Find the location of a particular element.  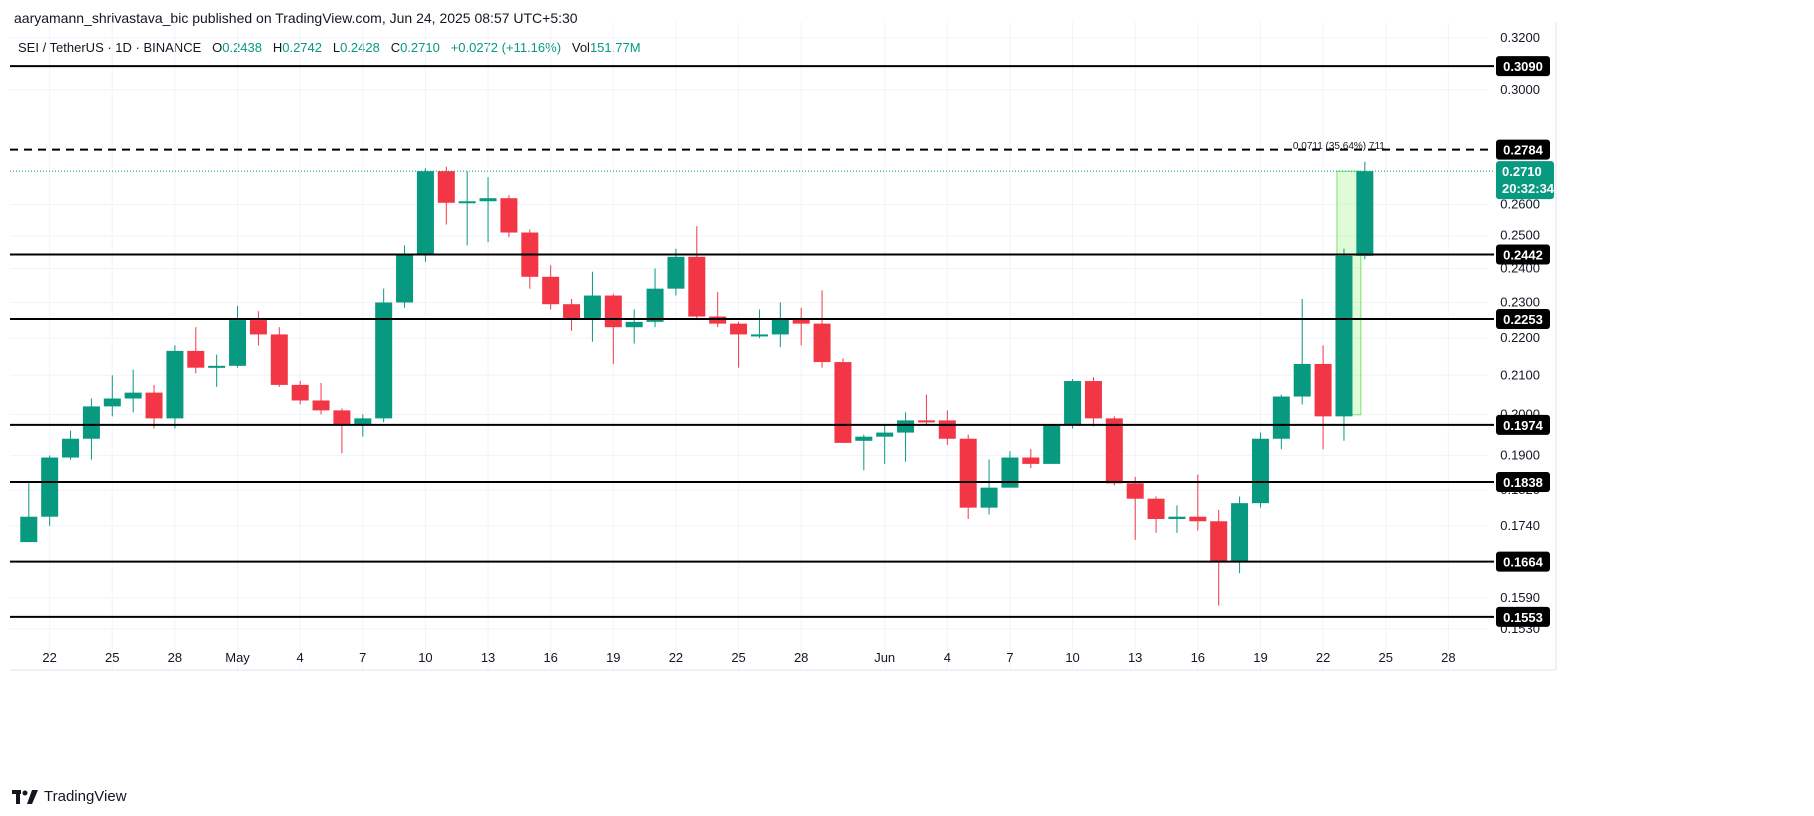

level-tag-label: 0.1664 is located at coordinates (1523, 562).